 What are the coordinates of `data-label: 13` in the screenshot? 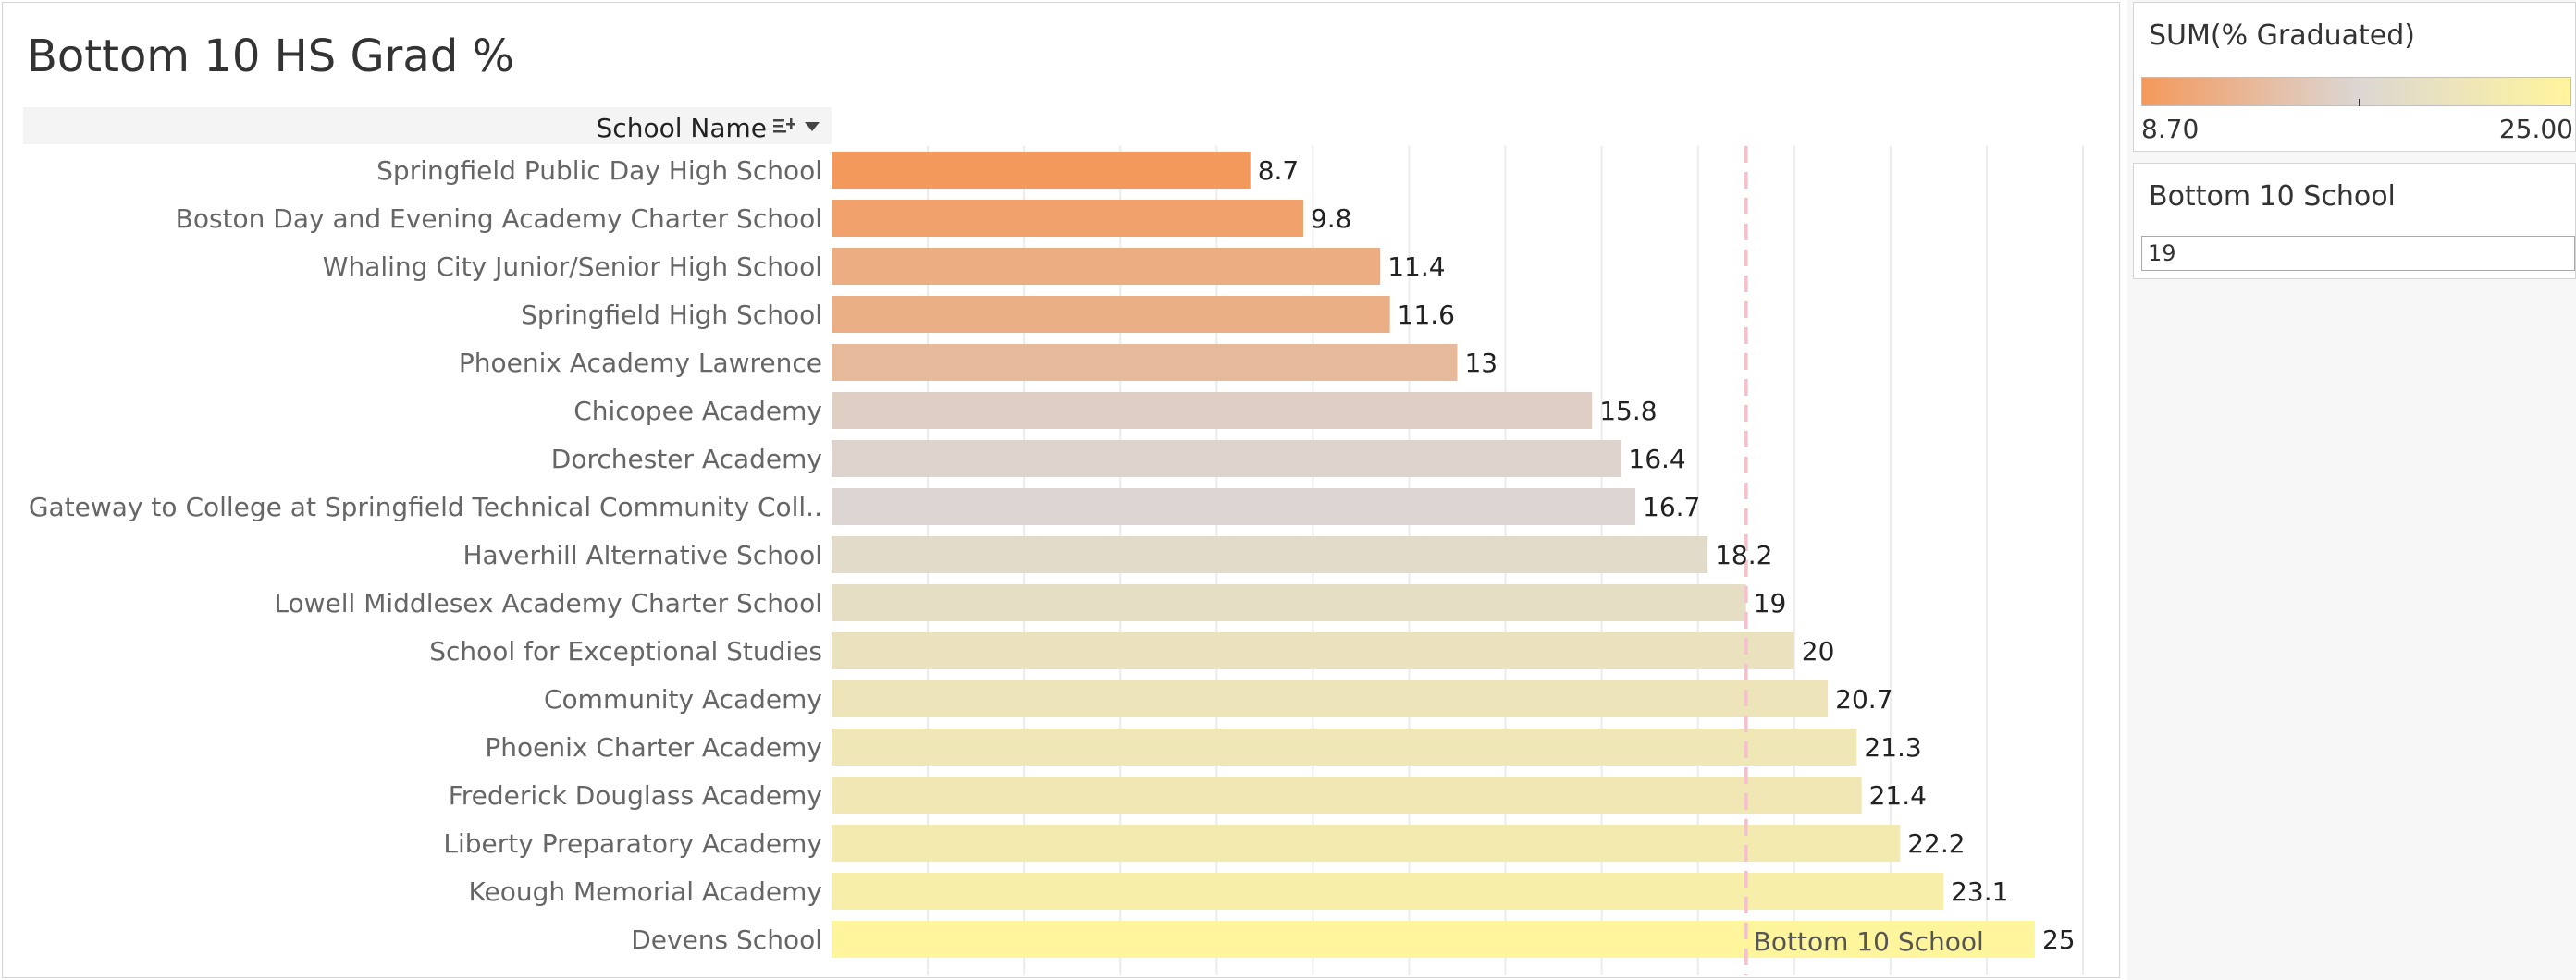 It's located at (1481, 363).